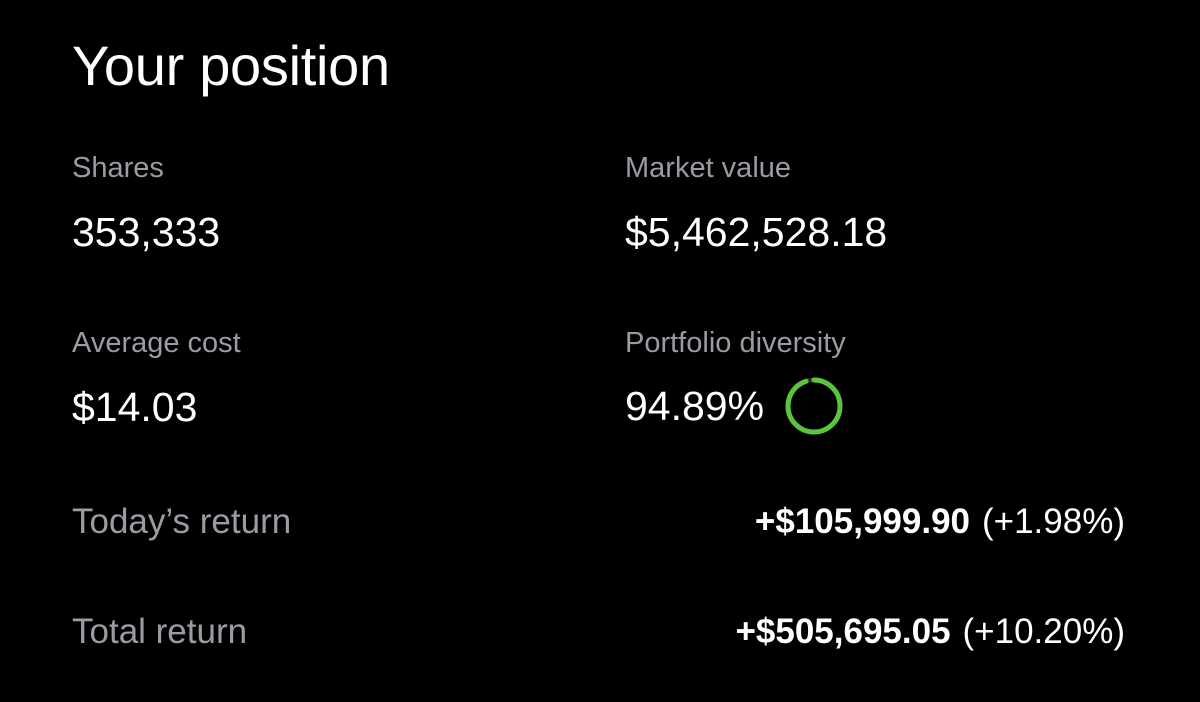  Describe the element at coordinates (118, 168) in the screenshot. I see `shares-label: Shares` at that location.